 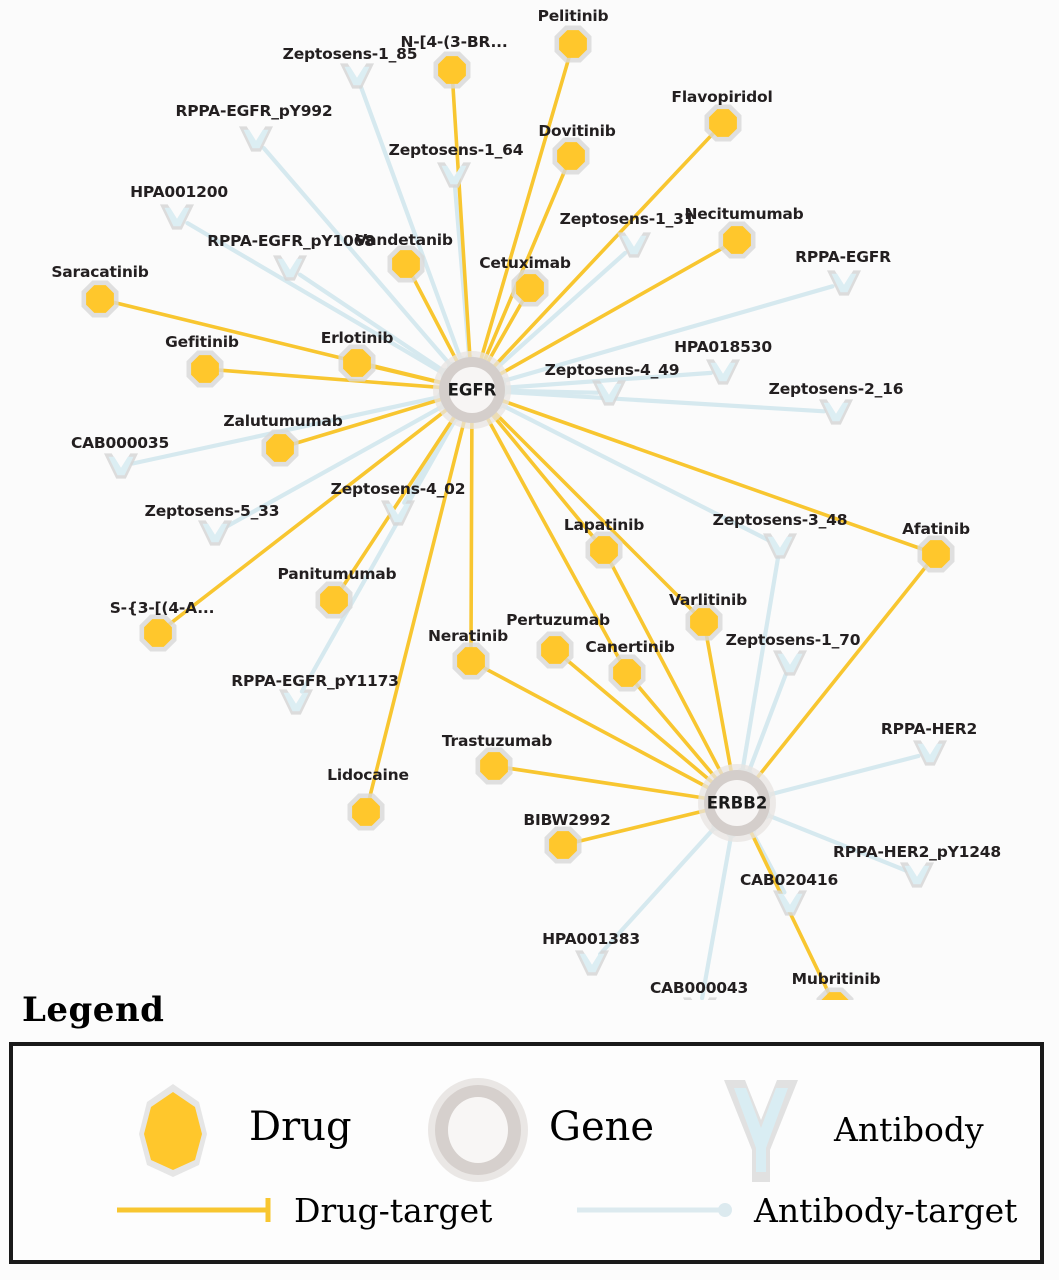 I want to click on legend-item-gene: Gene, so click(x=538, y=1127).